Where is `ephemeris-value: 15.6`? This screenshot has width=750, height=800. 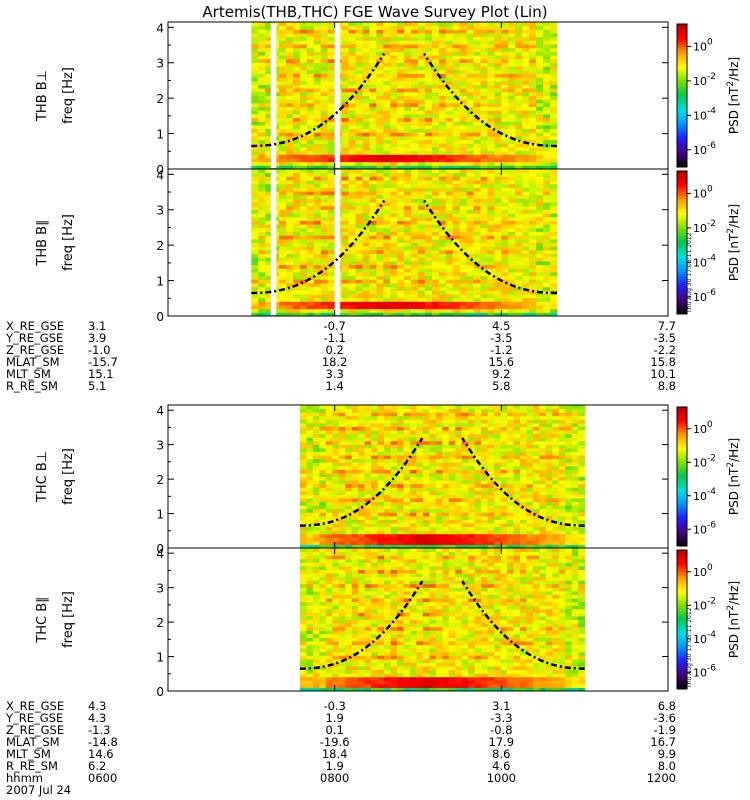
ephemeris-value: 15.6 is located at coordinates (502, 362).